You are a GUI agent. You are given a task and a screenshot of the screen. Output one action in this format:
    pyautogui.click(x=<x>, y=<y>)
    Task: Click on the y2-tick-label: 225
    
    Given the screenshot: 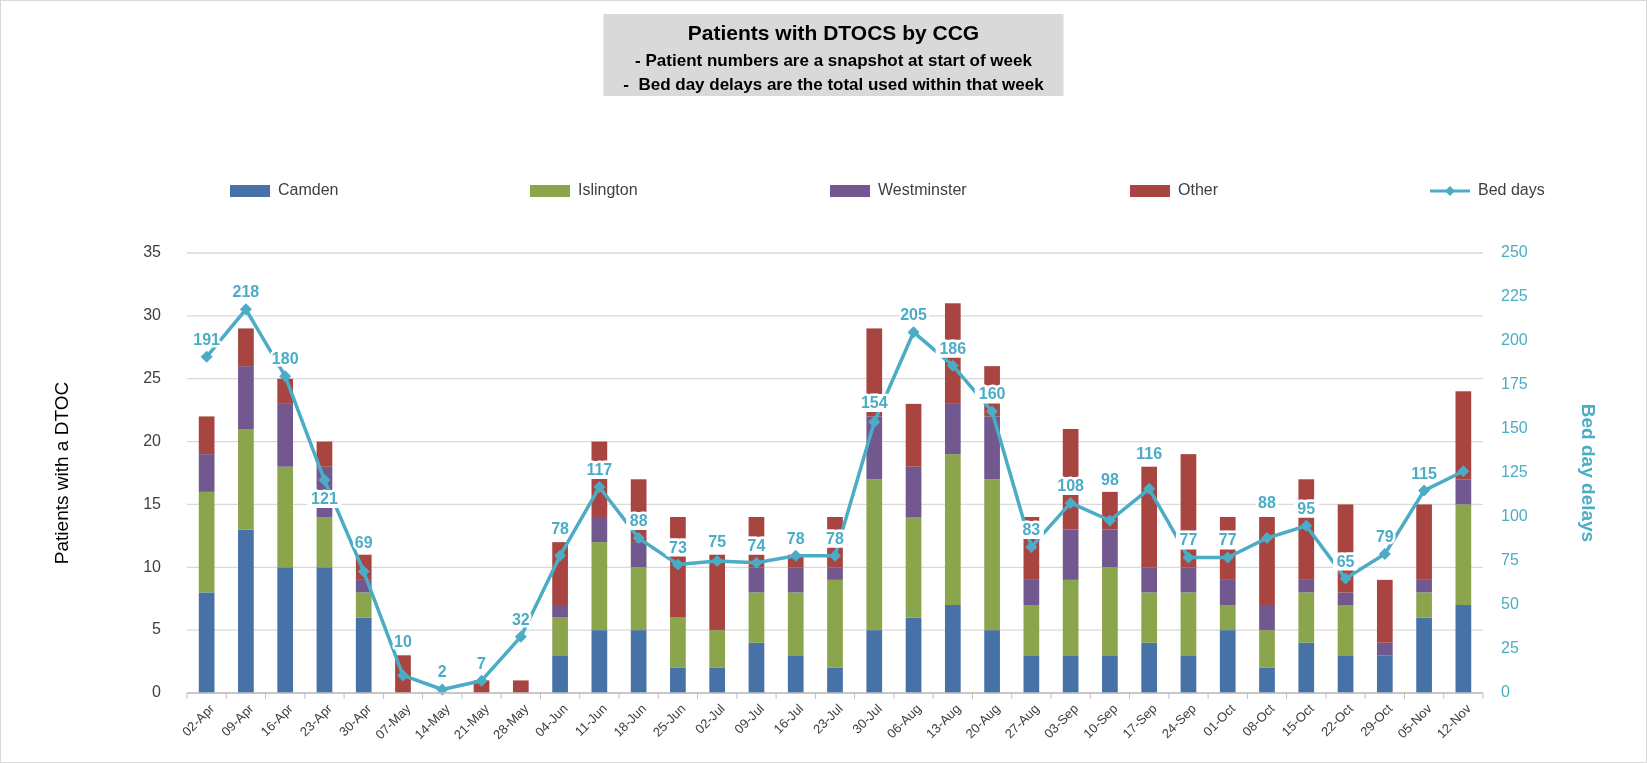 What is the action you would take?
    pyautogui.click(x=1514, y=296)
    